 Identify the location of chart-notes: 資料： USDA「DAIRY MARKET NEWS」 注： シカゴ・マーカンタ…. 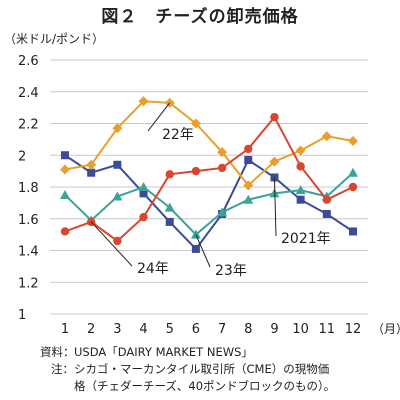
(187, 369).